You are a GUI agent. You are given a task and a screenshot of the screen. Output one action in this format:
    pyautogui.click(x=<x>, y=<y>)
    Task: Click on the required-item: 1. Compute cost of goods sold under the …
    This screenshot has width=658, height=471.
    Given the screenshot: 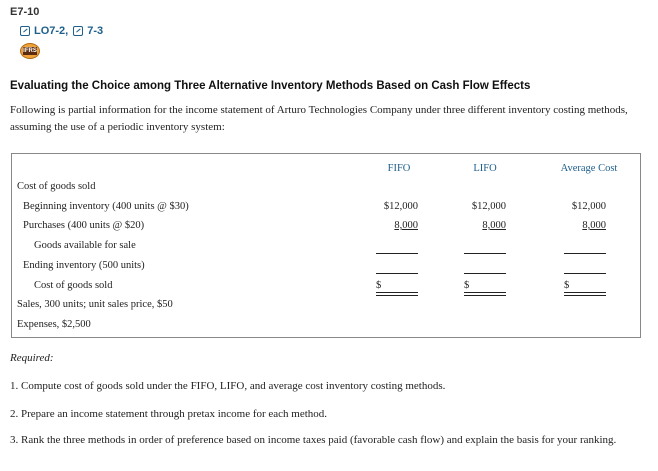 What is the action you would take?
    pyautogui.click(x=228, y=386)
    